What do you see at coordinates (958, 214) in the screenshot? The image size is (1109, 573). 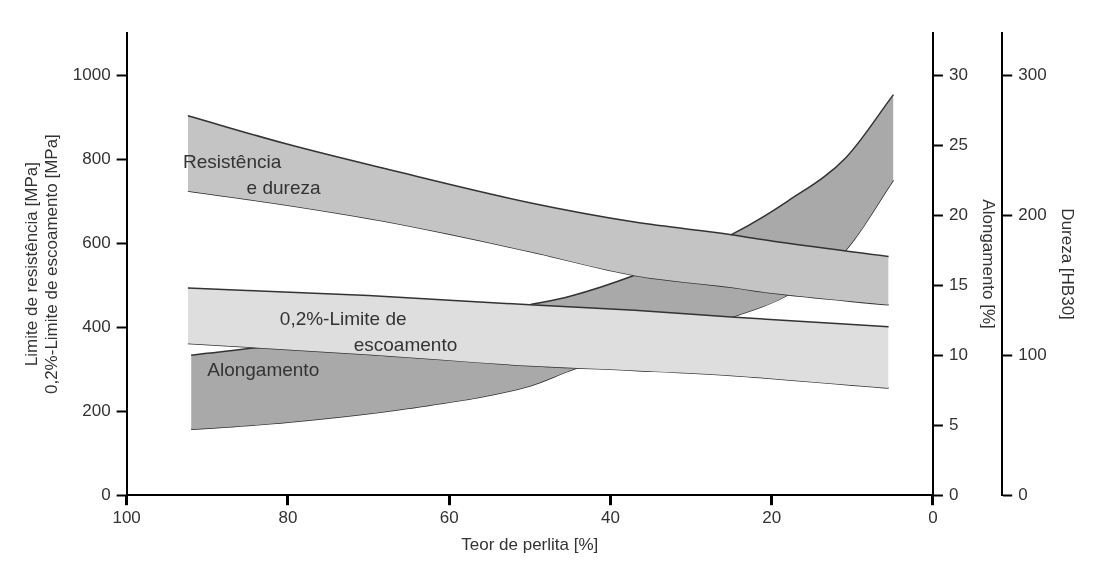 I see `y2-tick-label: 20` at bounding box center [958, 214].